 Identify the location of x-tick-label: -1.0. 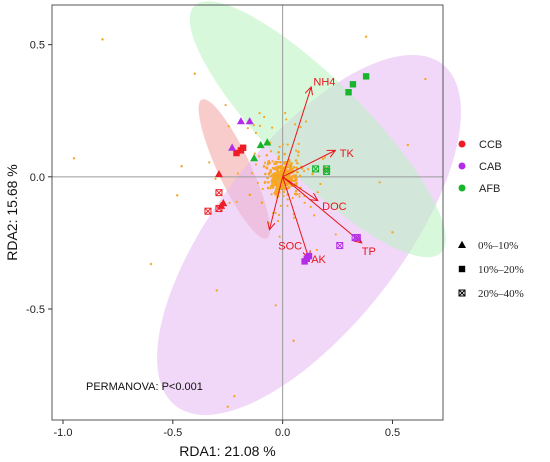
(62, 433).